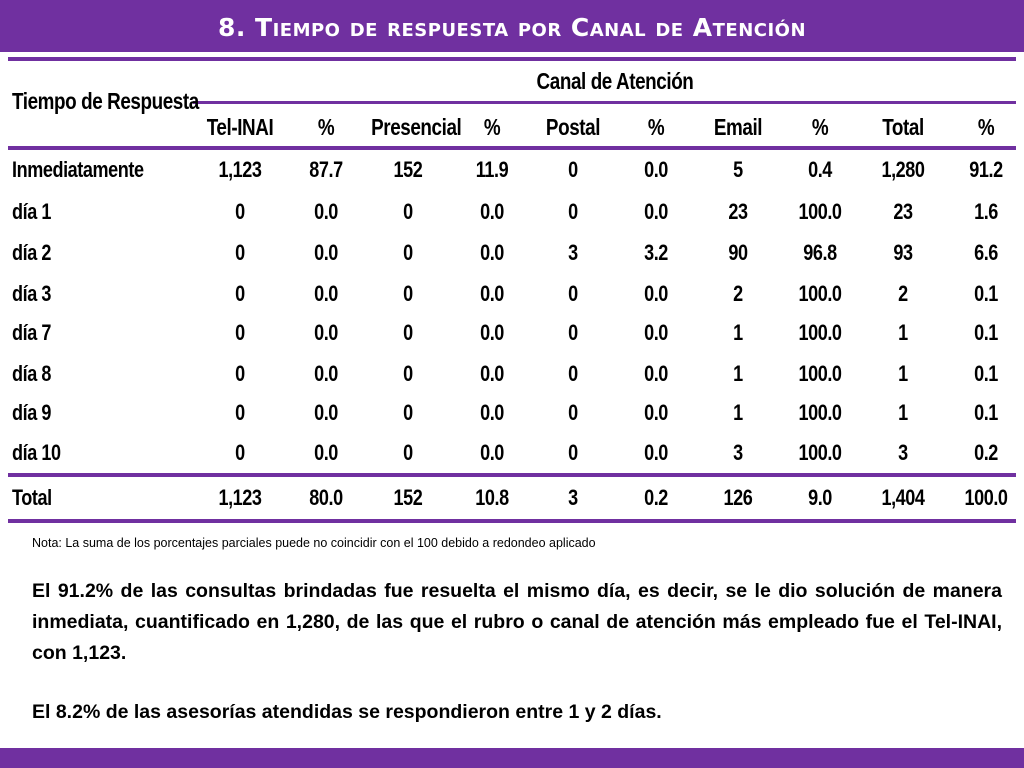 The height and width of the screenshot is (768, 1024). Describe the element at coordinates (573, 497) in the screenshot. I see `total-cell: 3` at that location.